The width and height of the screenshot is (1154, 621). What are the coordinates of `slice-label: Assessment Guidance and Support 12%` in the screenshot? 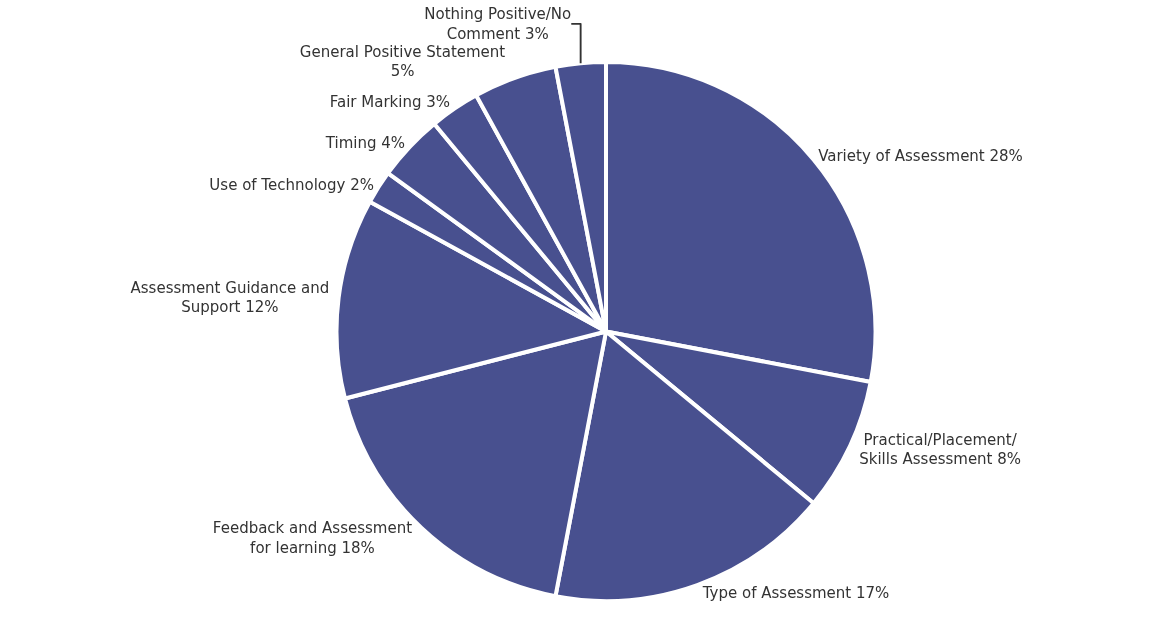 It's located at (230, 297).